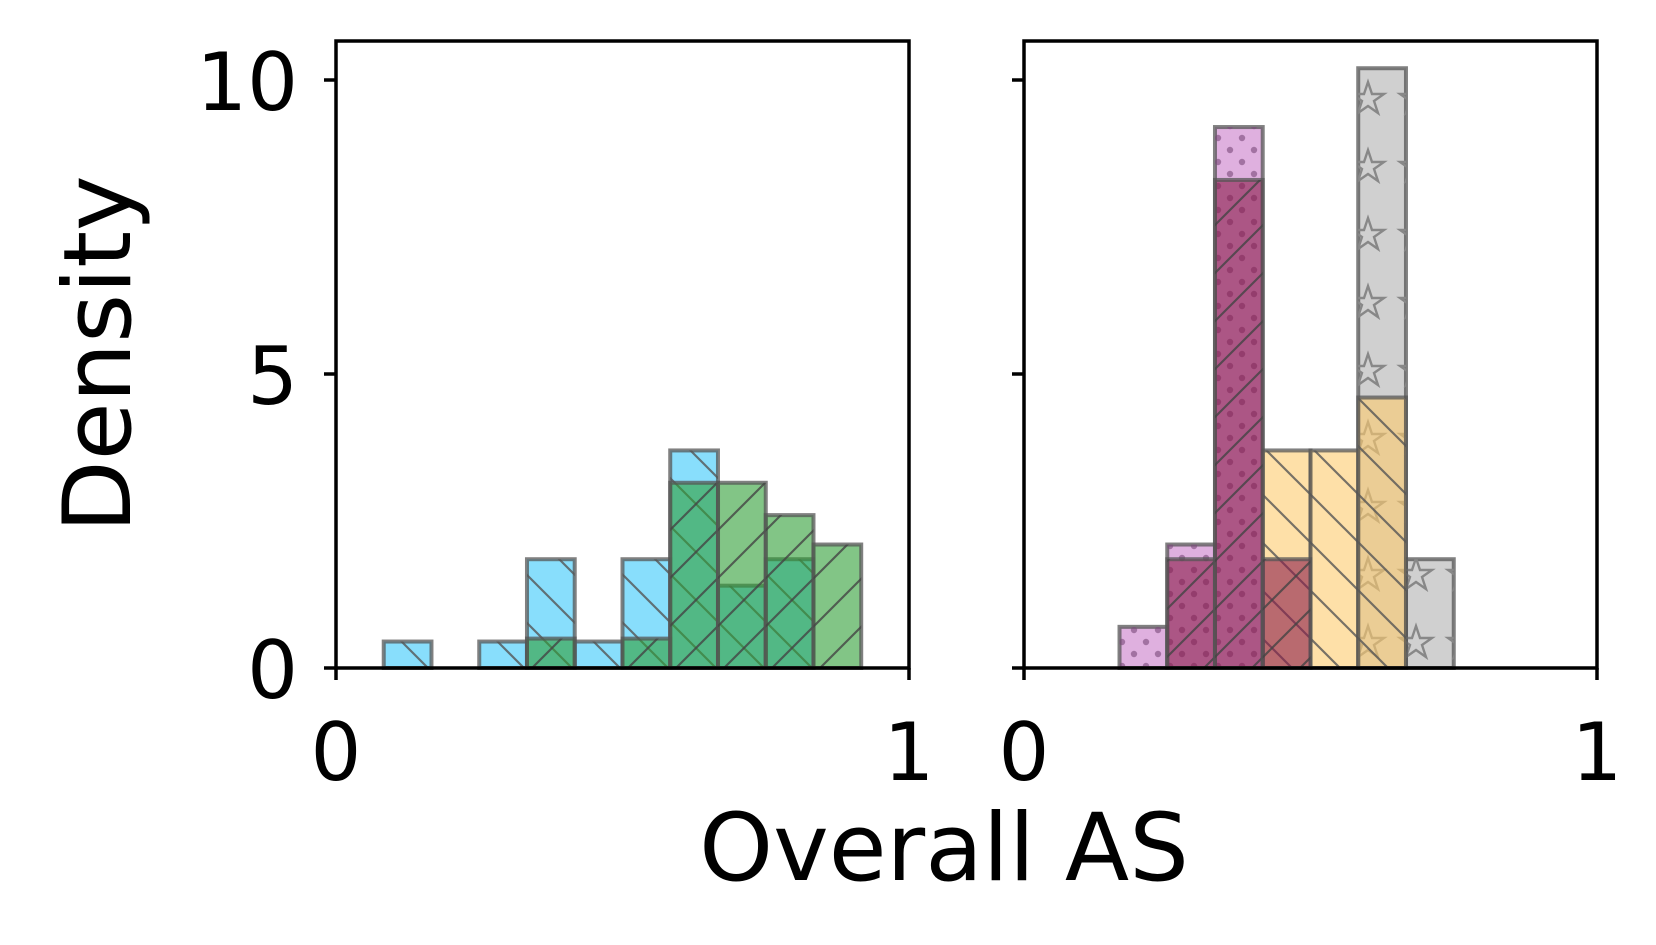 This screenshot has width=1656, height=945. I want to click on x-axis-label: Overall AS, so click(944, 848).